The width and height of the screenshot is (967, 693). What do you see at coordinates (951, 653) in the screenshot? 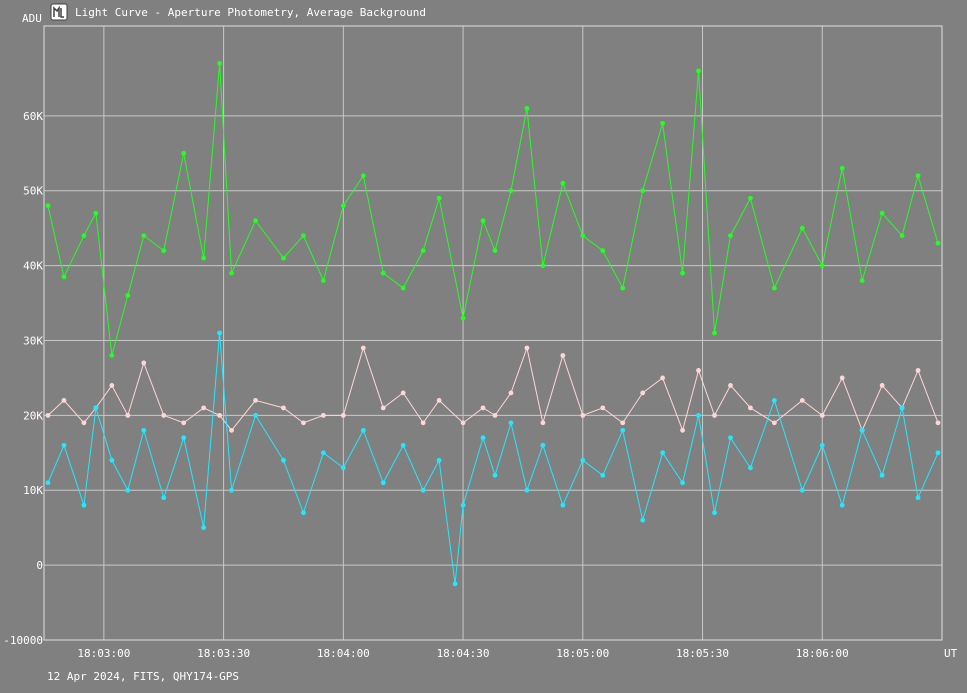
I see `x-axis-label: UT` at bounding box center [951, 653].